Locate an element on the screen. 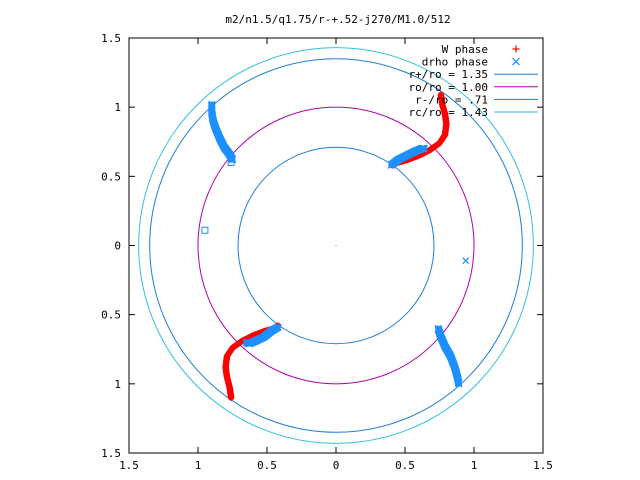  plus-marker is located at coordinates (516, 49).